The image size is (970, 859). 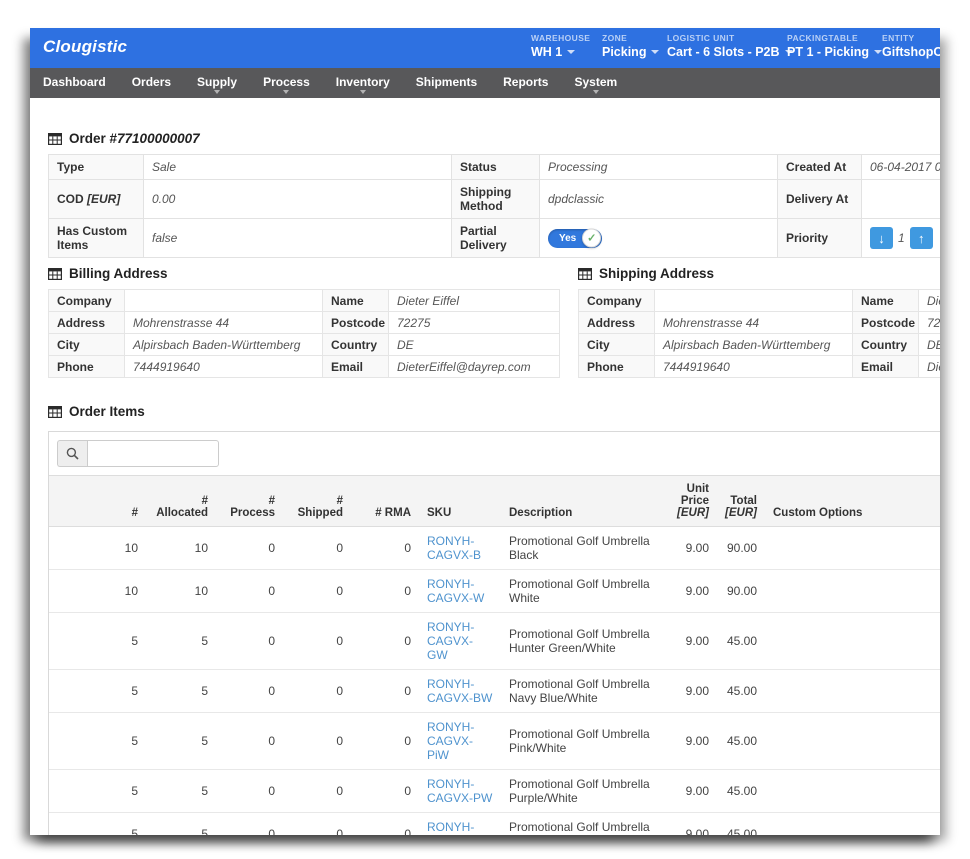 What do you see at coordinates (181, 501) in the screenshot?
I see `col-header-allocated: # Allocated` at bounding box center [181, 501].